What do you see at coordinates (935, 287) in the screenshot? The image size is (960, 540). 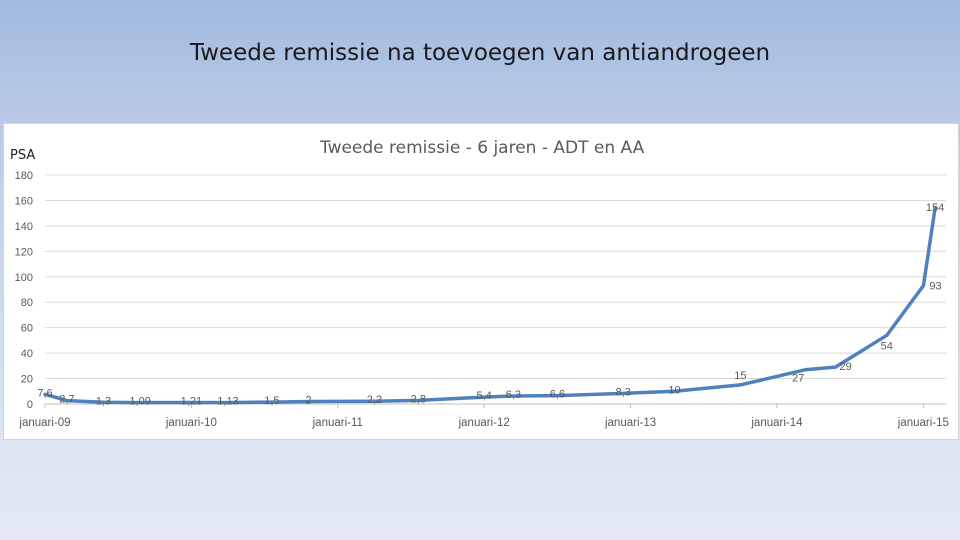 I see `data-label: 93` at bounding box center [935, 287].